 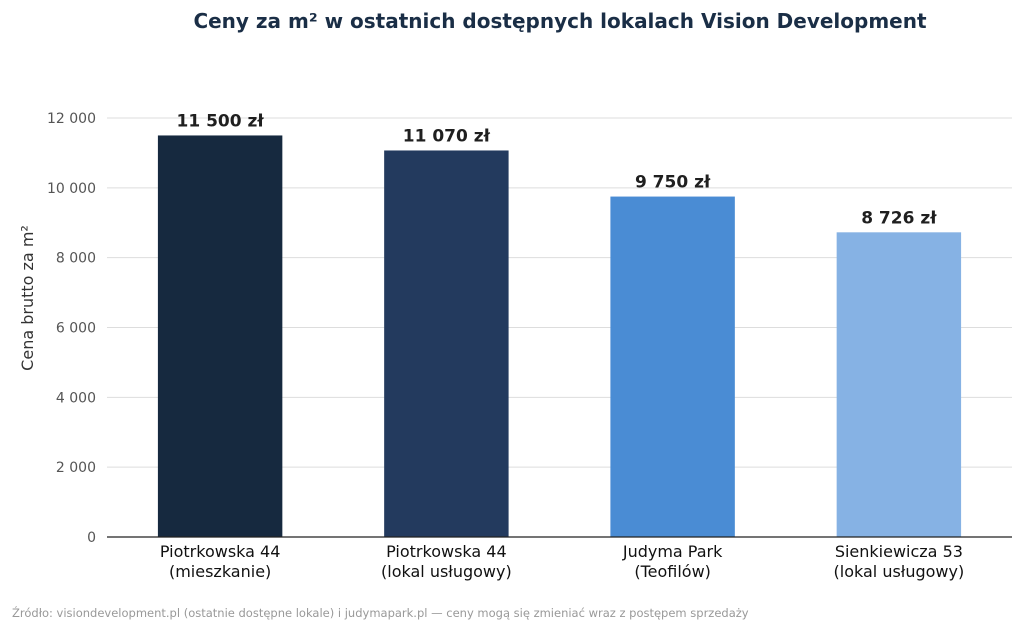 I want to click on y-axis-label: Cena brutto za m², so click(x=27, y=298).